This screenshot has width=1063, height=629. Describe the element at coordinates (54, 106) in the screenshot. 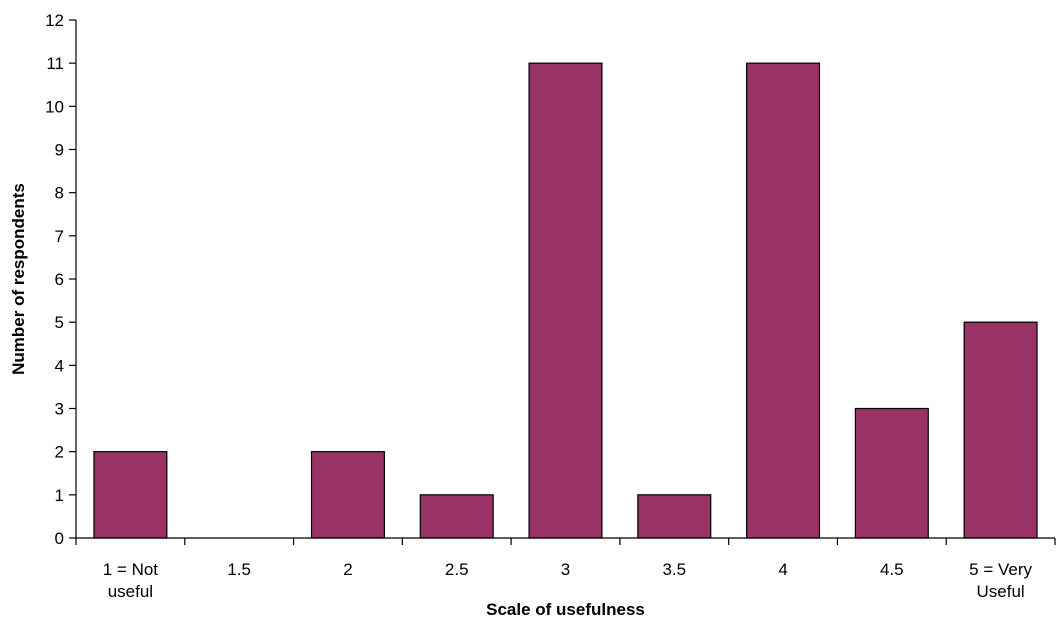

I see `y-tick-label: 10` at that location.